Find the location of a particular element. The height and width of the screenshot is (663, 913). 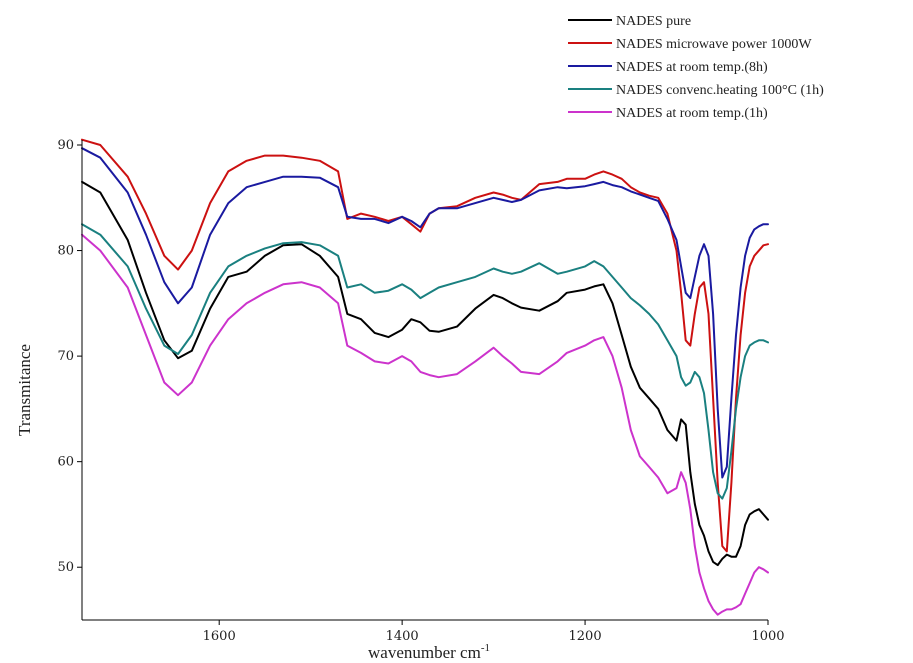

y-tick-label: 80 is located at coordinates (65, 251).